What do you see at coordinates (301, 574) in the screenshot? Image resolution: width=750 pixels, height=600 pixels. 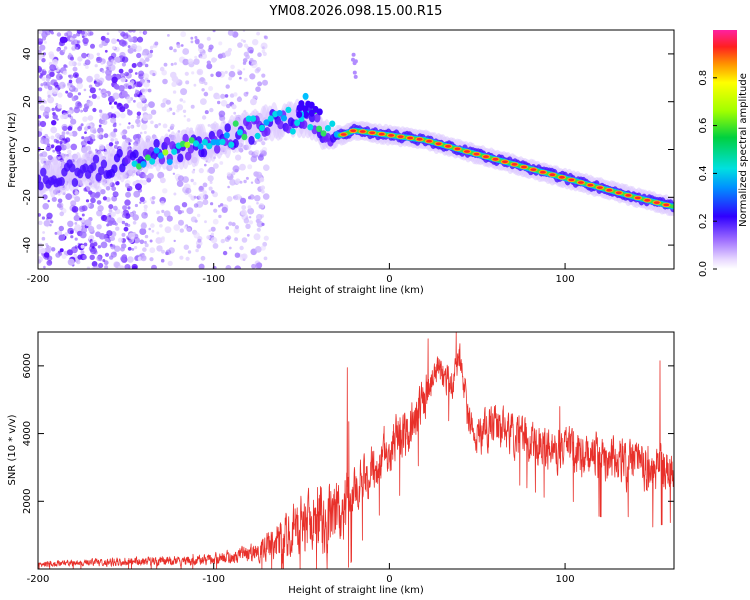 I see `snr-x-ticks: -200 -100 0 100` at bounding box center [301, 574].